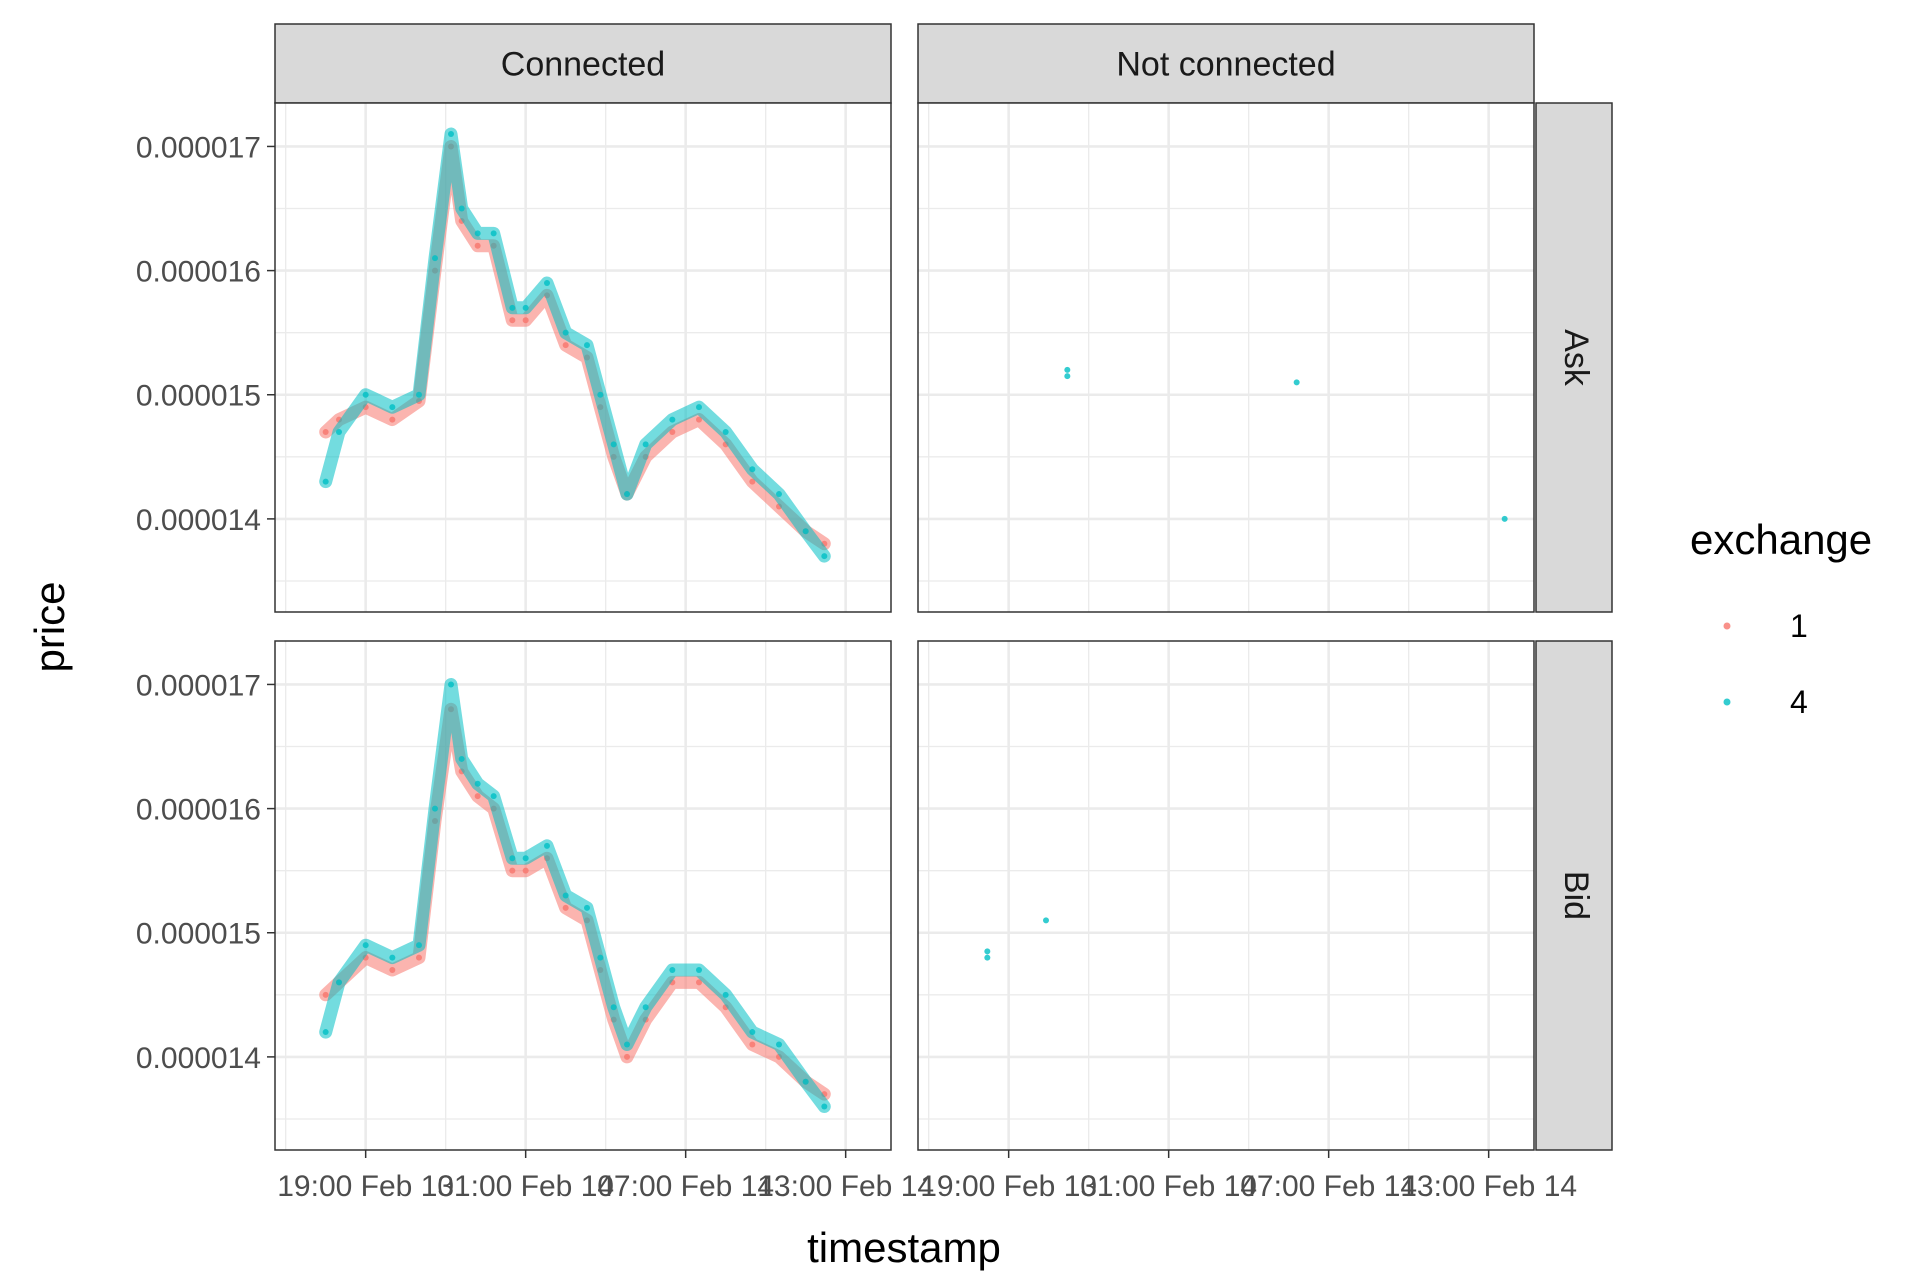 This screenshot has width=1920, height=1285. I want to click on y-tick-label: 0.000016, so click(198, 810).